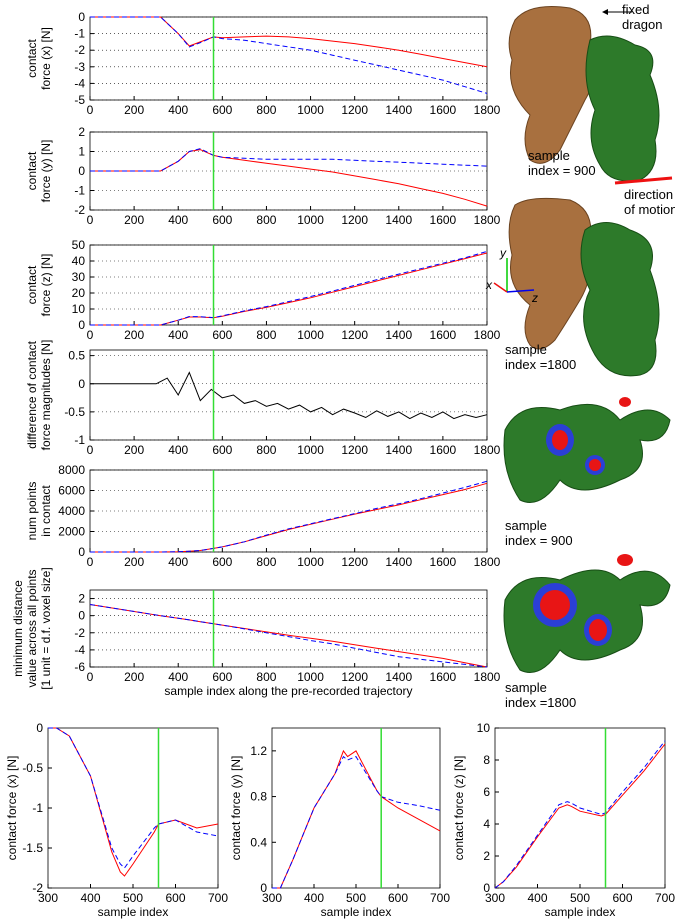  I want to click on axis-letter: y, so click(503, 253).